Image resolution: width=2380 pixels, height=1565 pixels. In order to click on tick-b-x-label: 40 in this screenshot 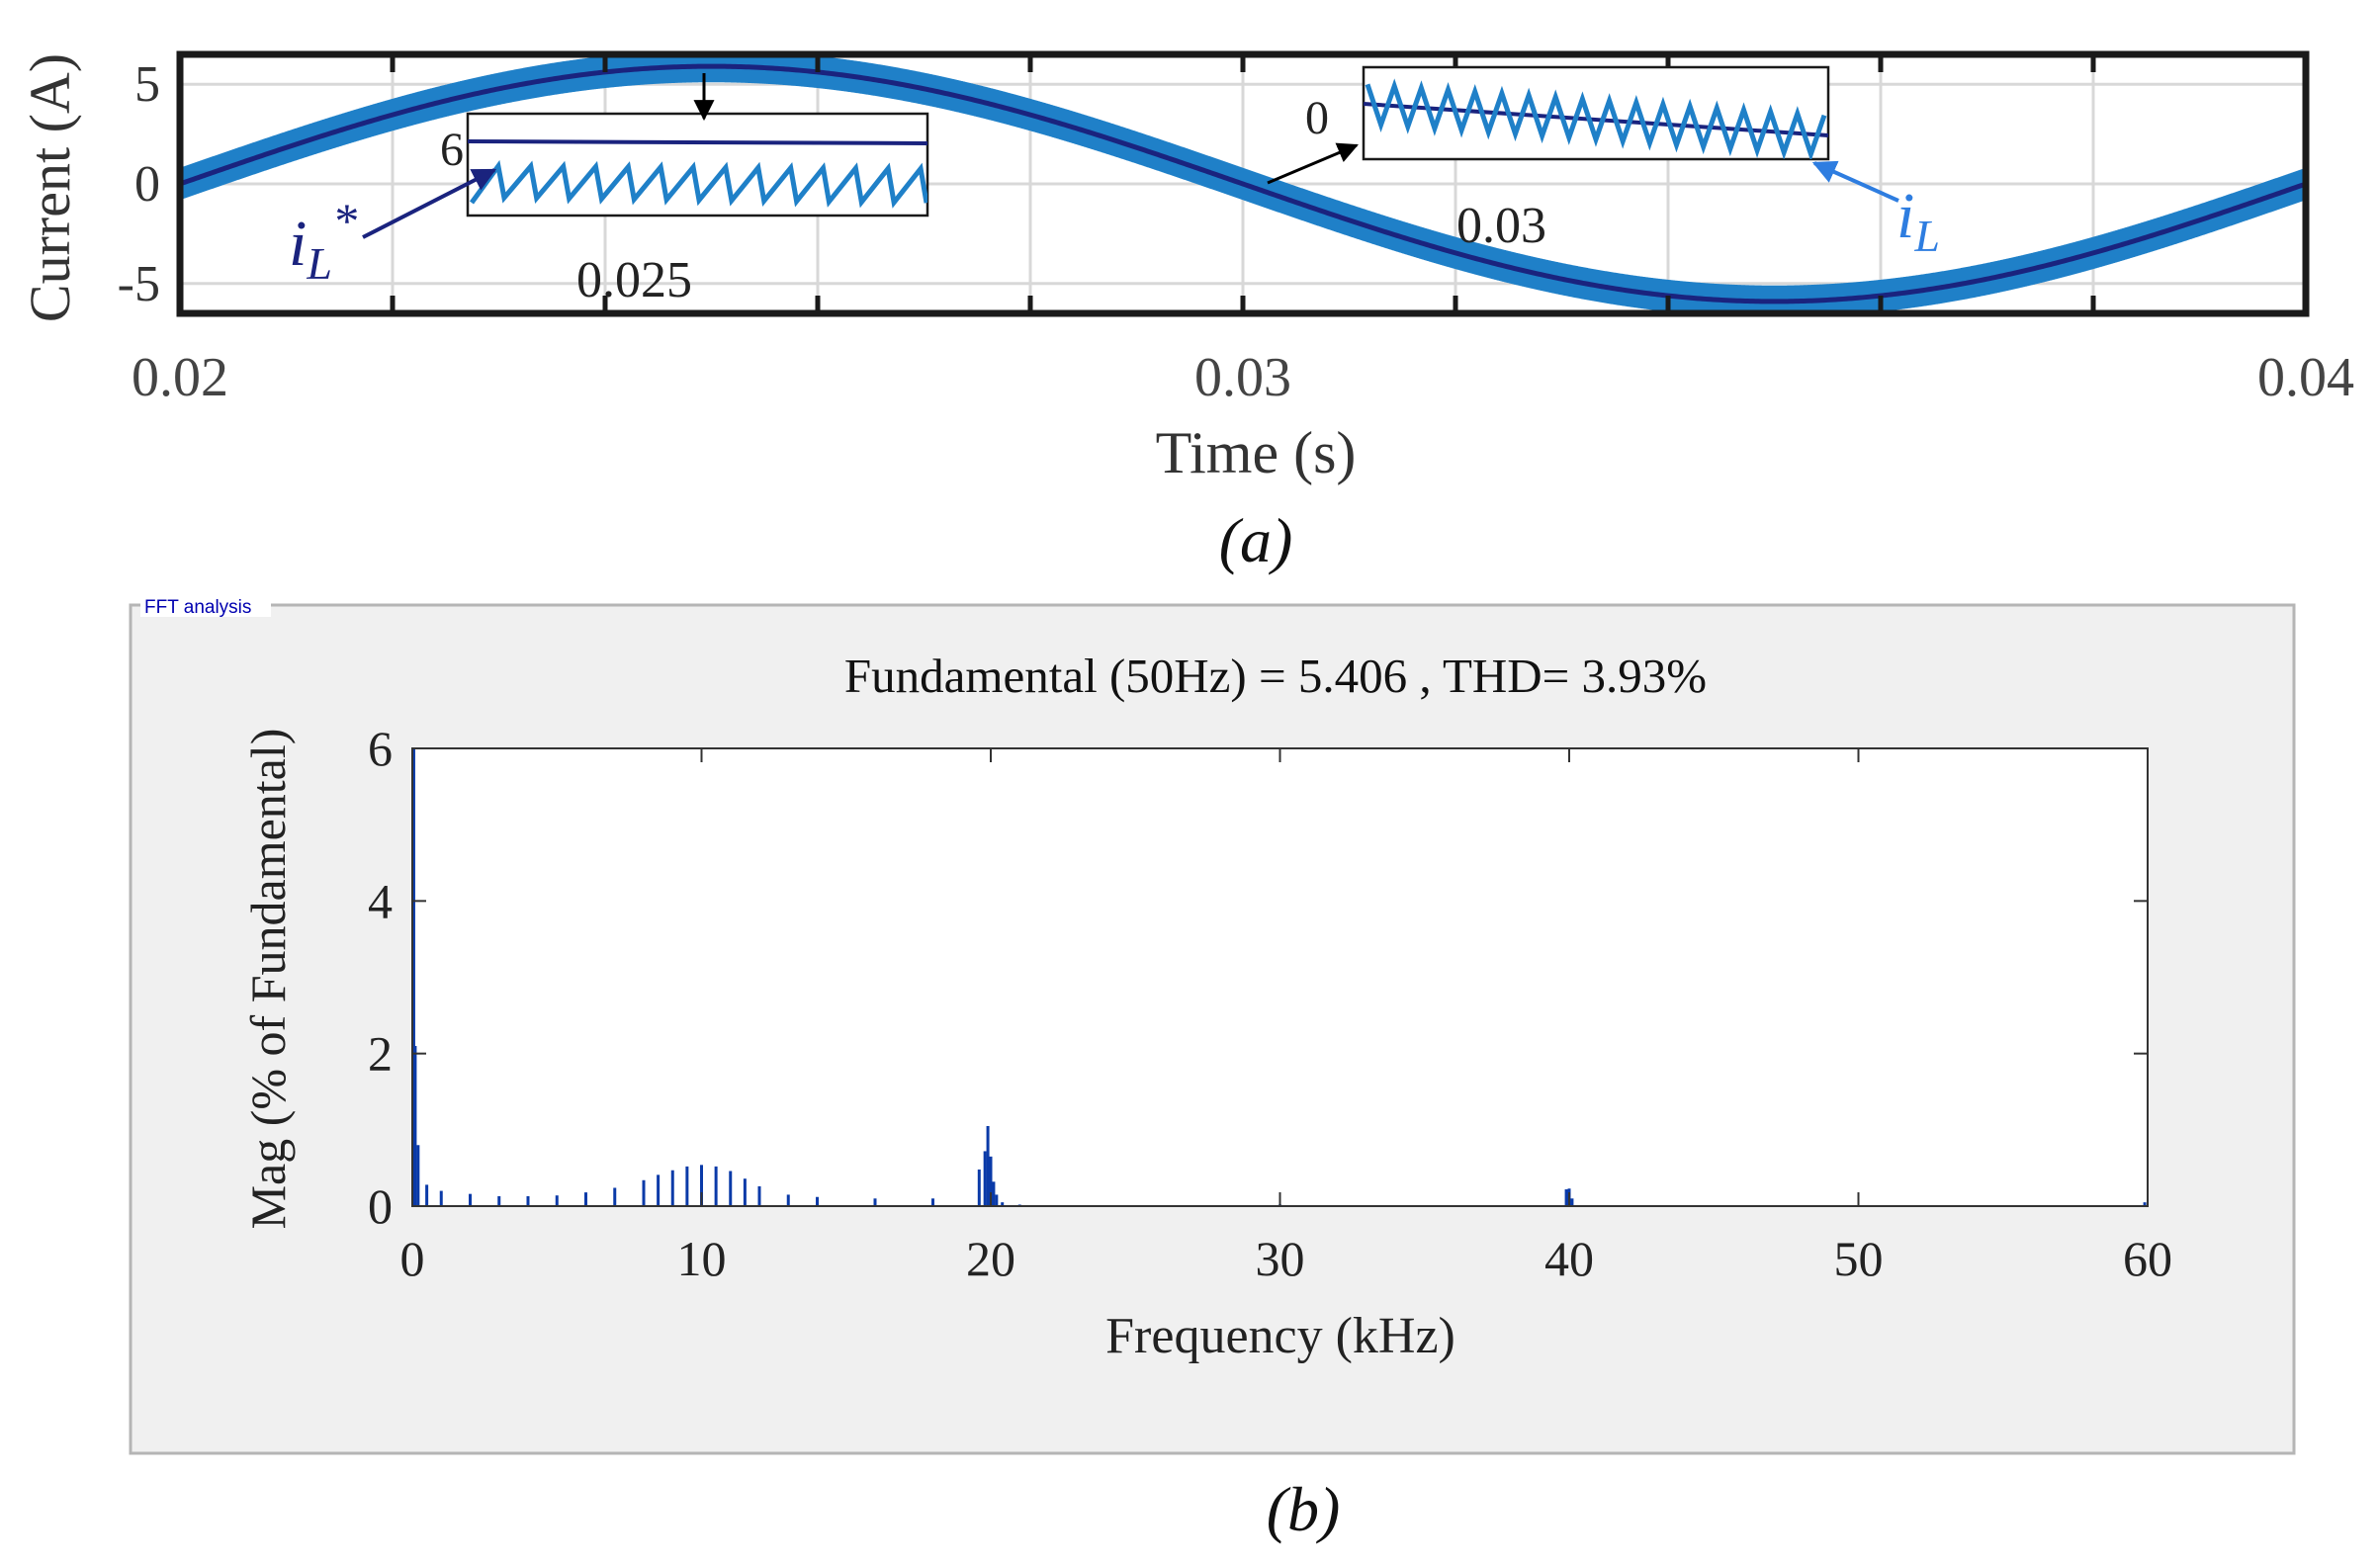, I will do `click(1569, 1258)`.